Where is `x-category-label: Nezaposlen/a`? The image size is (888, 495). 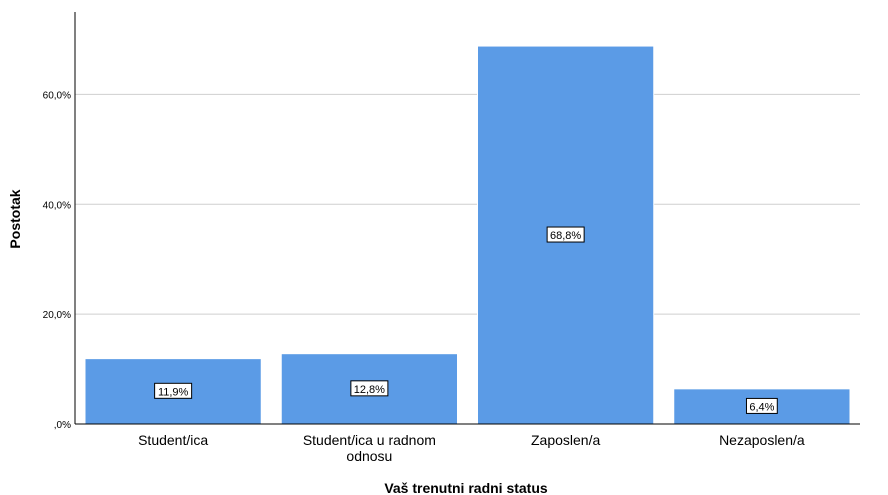 x-category-label: Nezaposlen/a is located at coordinates (762, 440).